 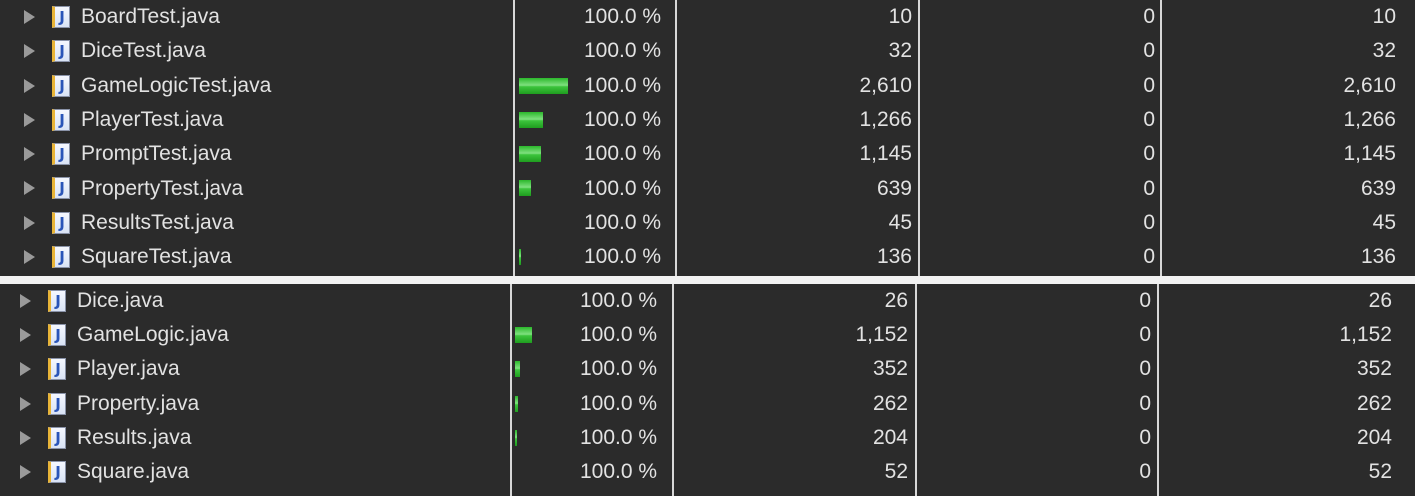 What do you see at coordinates (707, 280) in the screenshot?
I see `panel-separator` at bounding box center [707, 280].